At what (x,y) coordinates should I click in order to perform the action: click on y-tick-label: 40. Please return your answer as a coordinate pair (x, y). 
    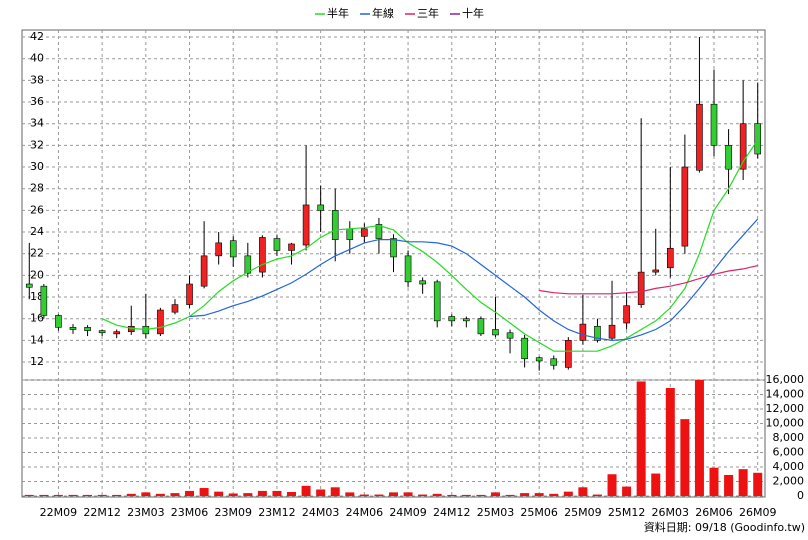
    Looking at the image, I should click on (37, 58).